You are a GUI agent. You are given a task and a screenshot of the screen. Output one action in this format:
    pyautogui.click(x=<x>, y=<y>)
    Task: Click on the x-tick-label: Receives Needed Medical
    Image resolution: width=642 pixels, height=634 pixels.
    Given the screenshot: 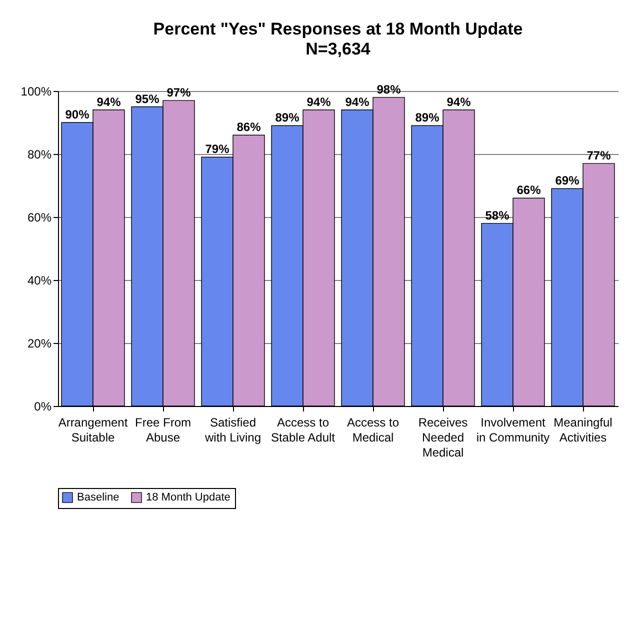 What is the action you would take?
    pyautogui.click(x=443, y=438)
    